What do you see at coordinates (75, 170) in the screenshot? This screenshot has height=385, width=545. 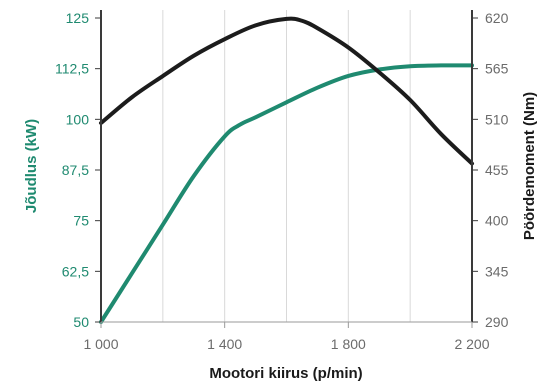 I see `y-left-tick-label: 87,5` at bounding box center [75, 170].